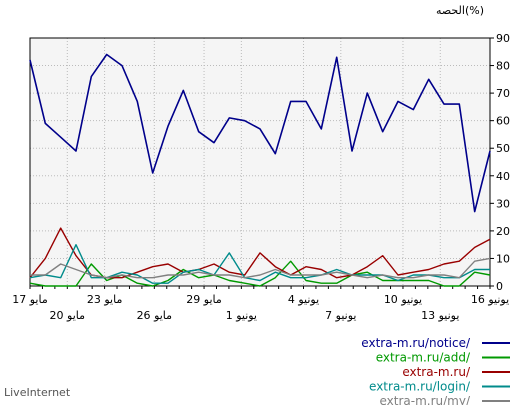 This screenshot has width=520, height=409. I want to click on x-tick-label: 13 يونيو, so click(440, 315).